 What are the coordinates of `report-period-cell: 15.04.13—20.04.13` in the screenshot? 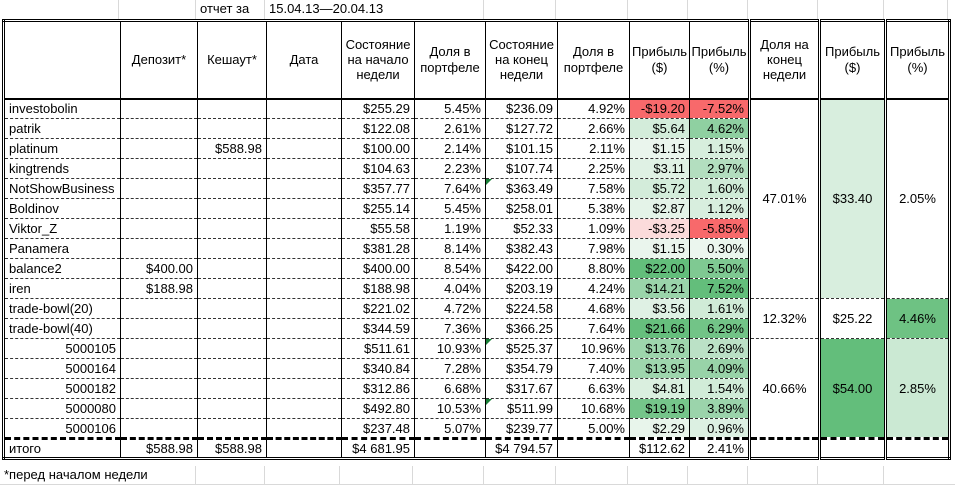 It's located at (374, 9).